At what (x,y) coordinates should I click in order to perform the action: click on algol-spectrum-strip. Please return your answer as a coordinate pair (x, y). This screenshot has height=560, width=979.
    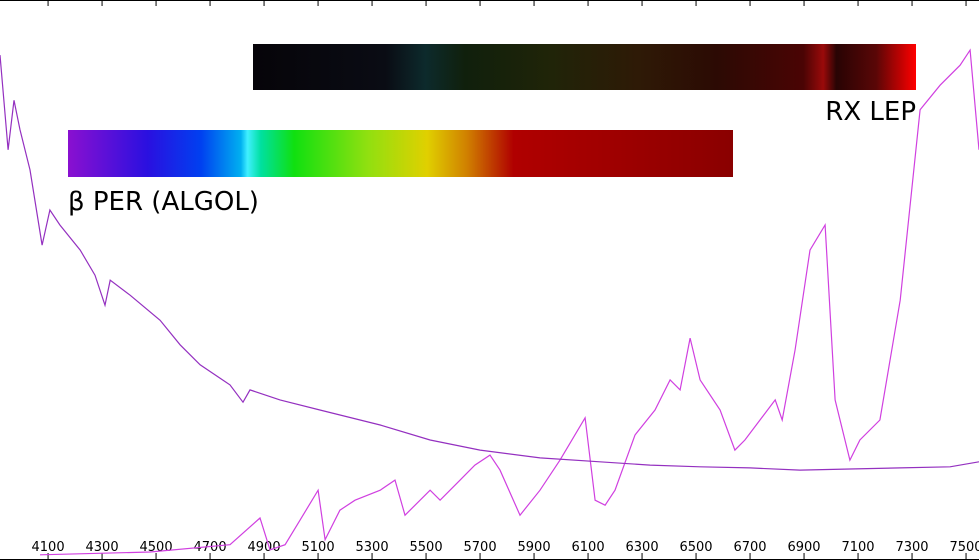
    Looking at the image, I should click on (400, 153).